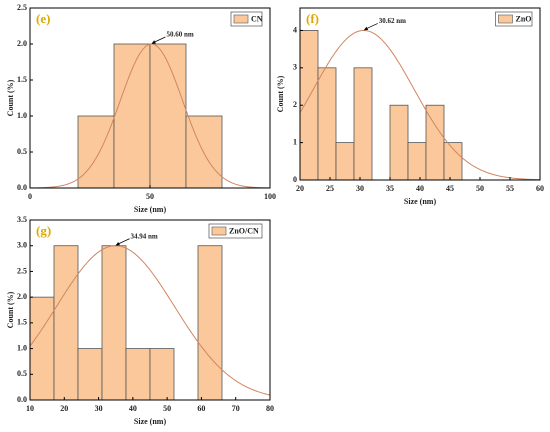 The width and height of the screenshot is (550, 432). What do you see at coordinates (30, 196) in the screenshot?
I see `x-tick-label: 0` at bounding box center [30, 196].